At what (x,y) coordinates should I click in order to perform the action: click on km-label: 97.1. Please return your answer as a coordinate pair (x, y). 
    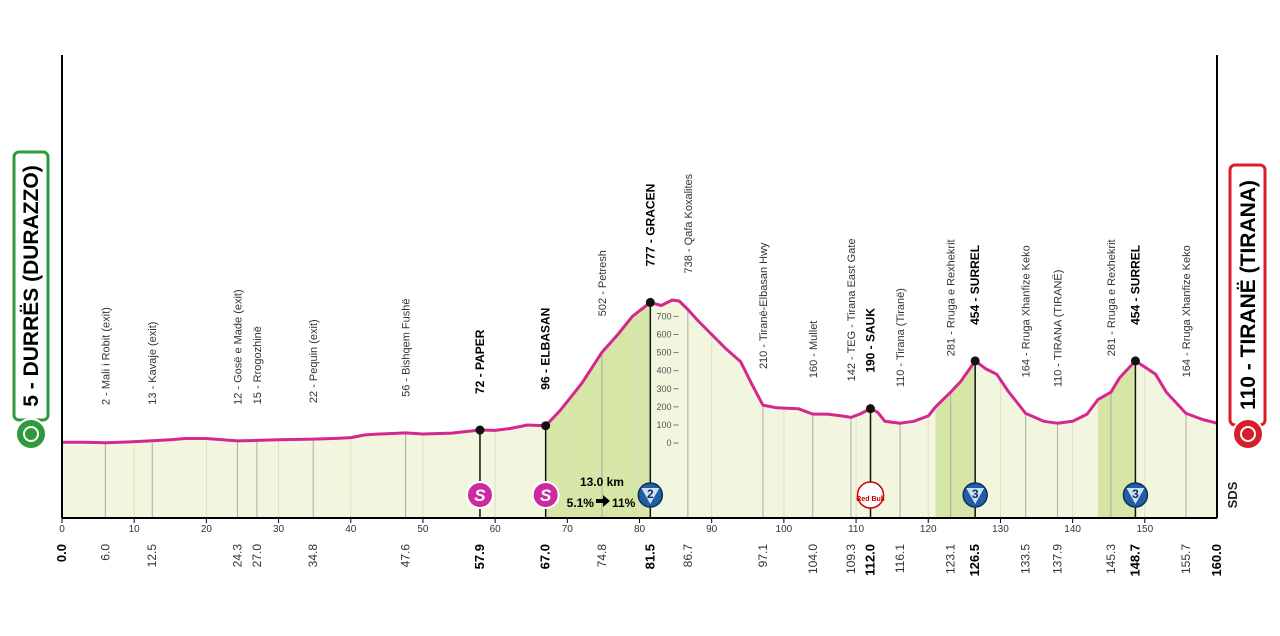
    Looking at the image, I should click on (763, 556).